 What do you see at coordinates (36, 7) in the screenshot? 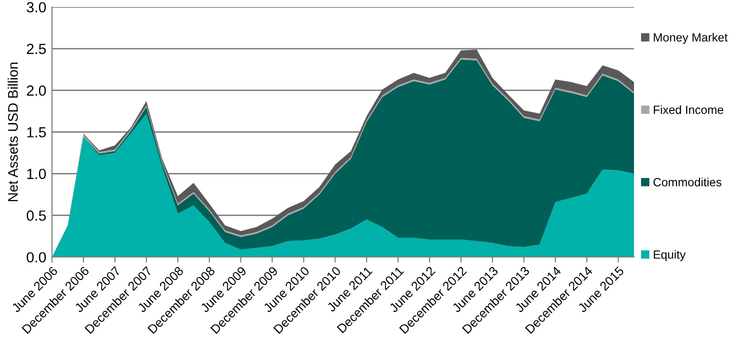
I see `y-tick-label: 3.0` at bounding box center [36, 7].